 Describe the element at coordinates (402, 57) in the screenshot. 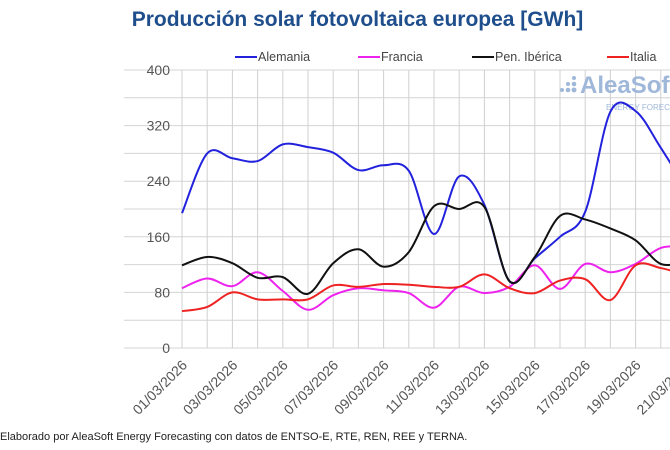

I see `legend-label-francia: Francia` at that location.